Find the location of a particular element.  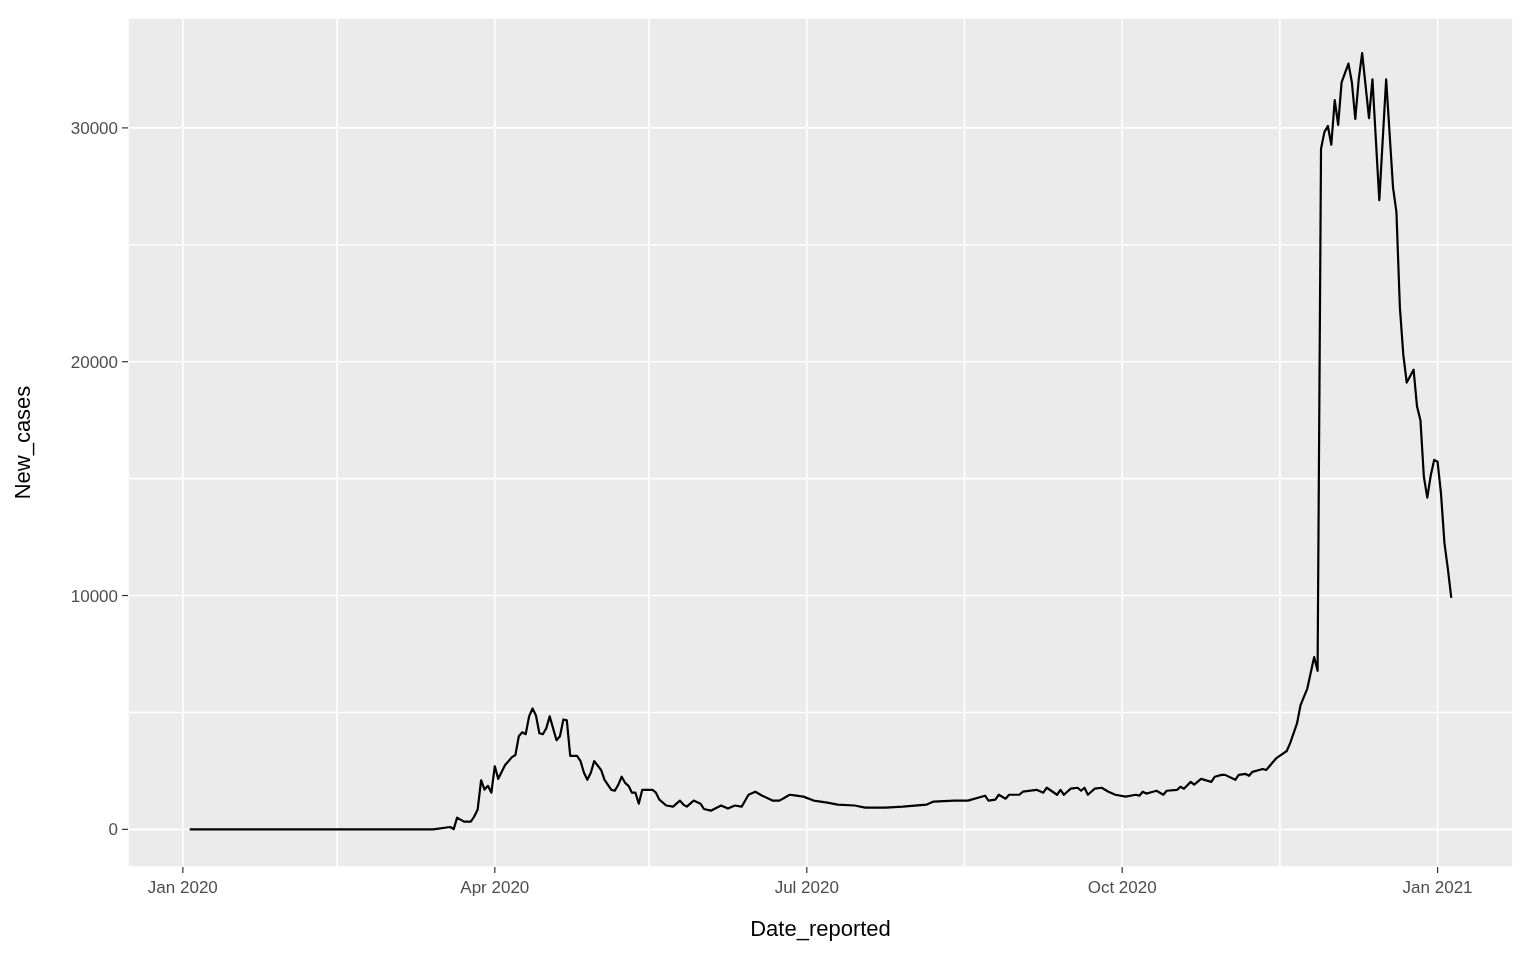

x-tick-label: Jan 2020 is located at coordinates (182, 887).